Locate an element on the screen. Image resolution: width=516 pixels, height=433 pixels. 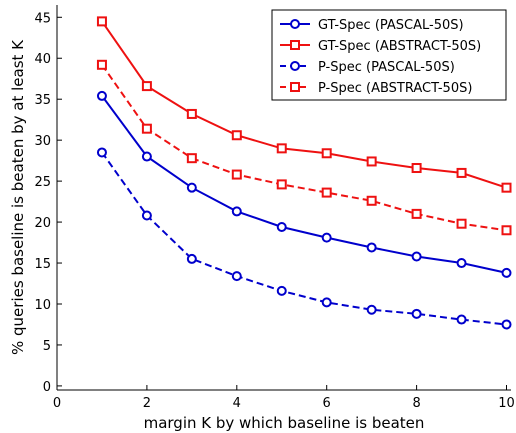
x-tick-label: 4 is located at coordinates (237, 403).